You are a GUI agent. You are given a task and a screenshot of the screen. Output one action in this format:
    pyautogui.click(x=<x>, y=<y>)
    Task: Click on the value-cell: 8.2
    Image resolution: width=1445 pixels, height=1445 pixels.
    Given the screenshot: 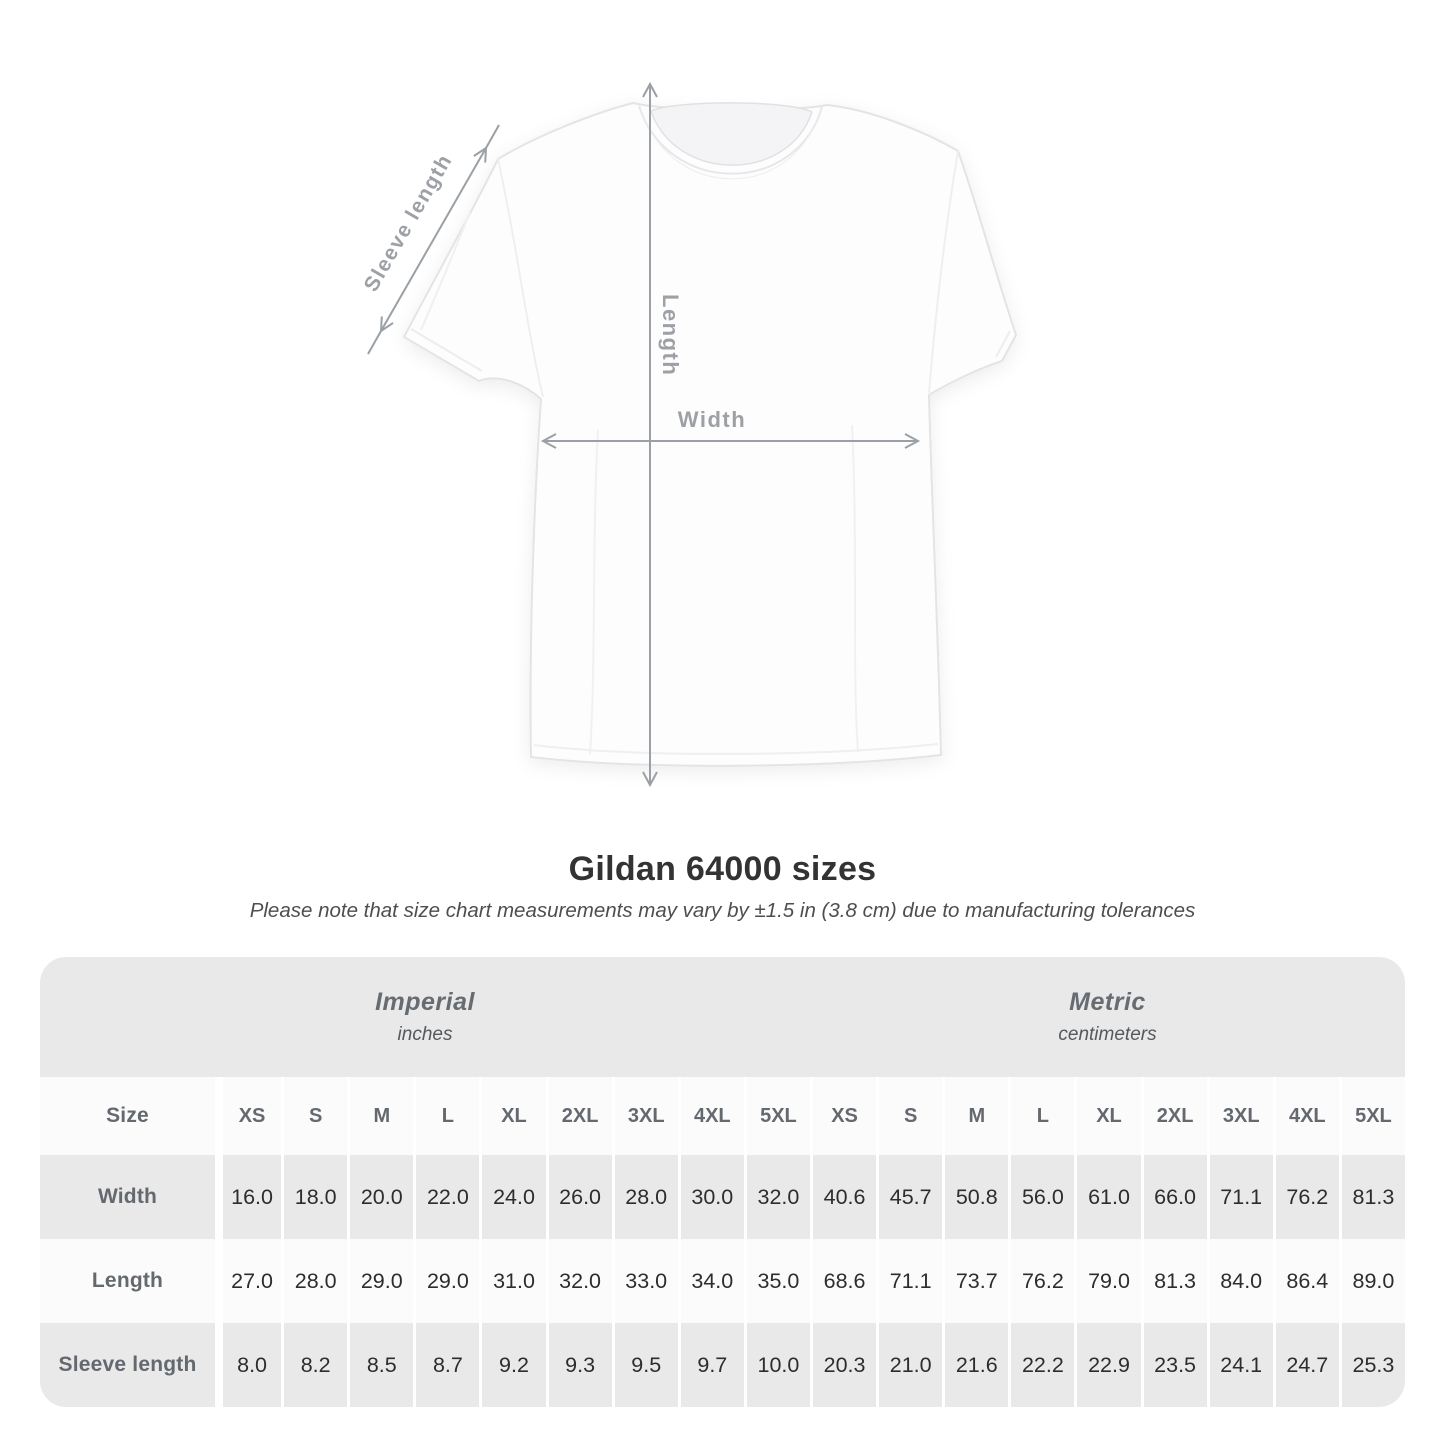 What is the action you would take?
    pyautogui.click(x=314, y=1365)
    